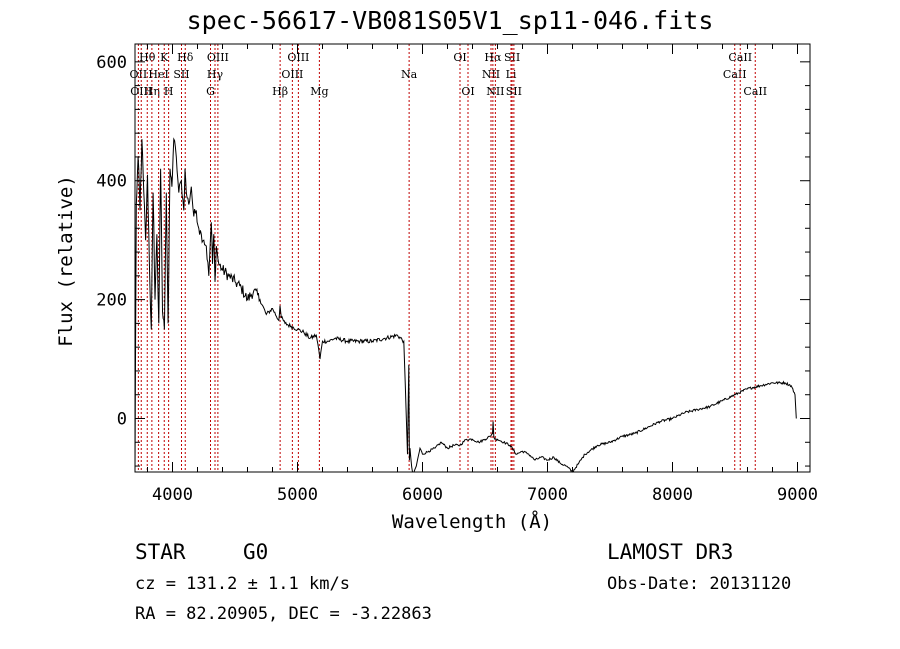 The image size is (900, 649). I want to click on line-marker-label: H, so click(169, 91).